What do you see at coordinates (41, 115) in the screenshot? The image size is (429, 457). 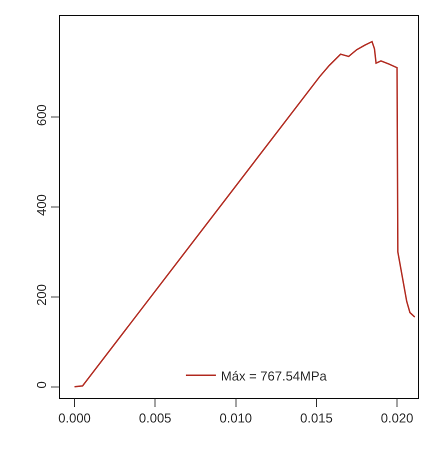 I see `y-tick-label: 600` at bounding box center [41, 115].